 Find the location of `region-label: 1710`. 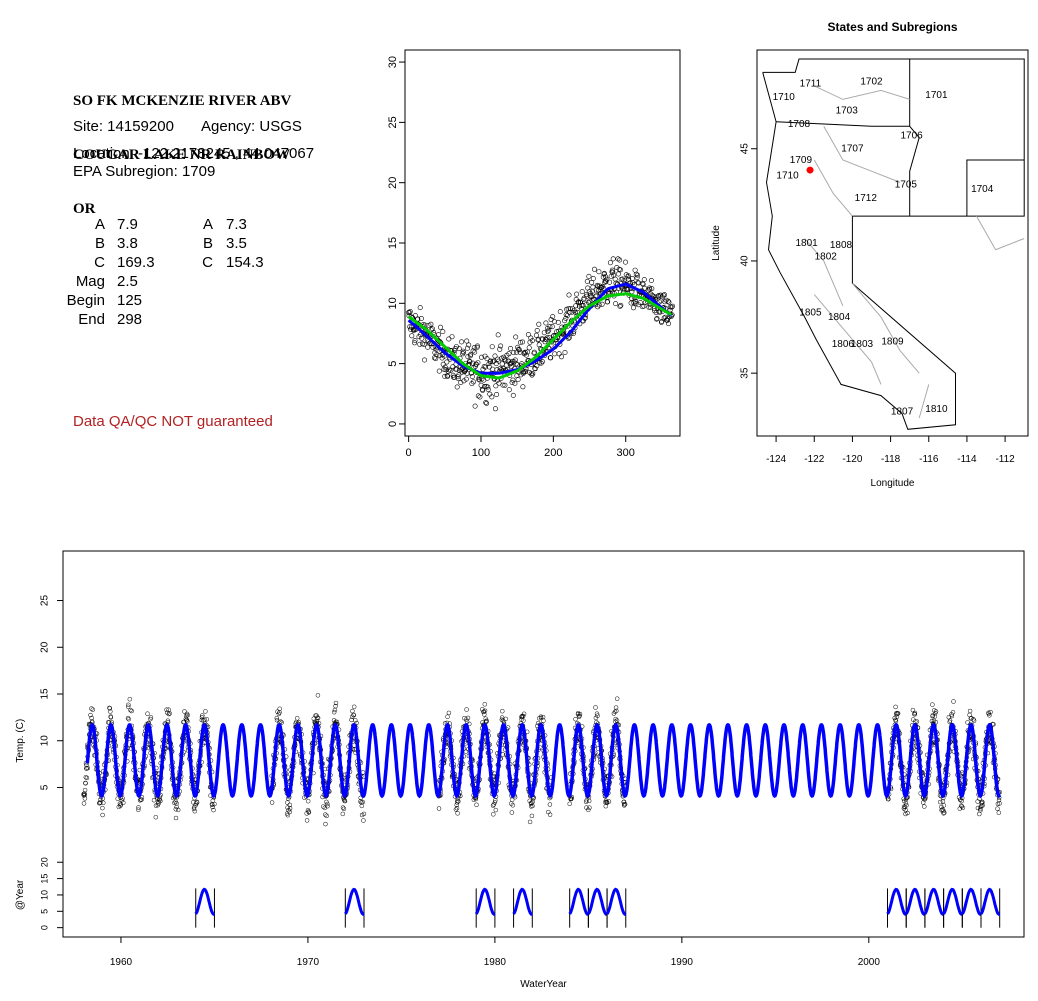

region-label: 1710 is located at coordinates (787, 176).